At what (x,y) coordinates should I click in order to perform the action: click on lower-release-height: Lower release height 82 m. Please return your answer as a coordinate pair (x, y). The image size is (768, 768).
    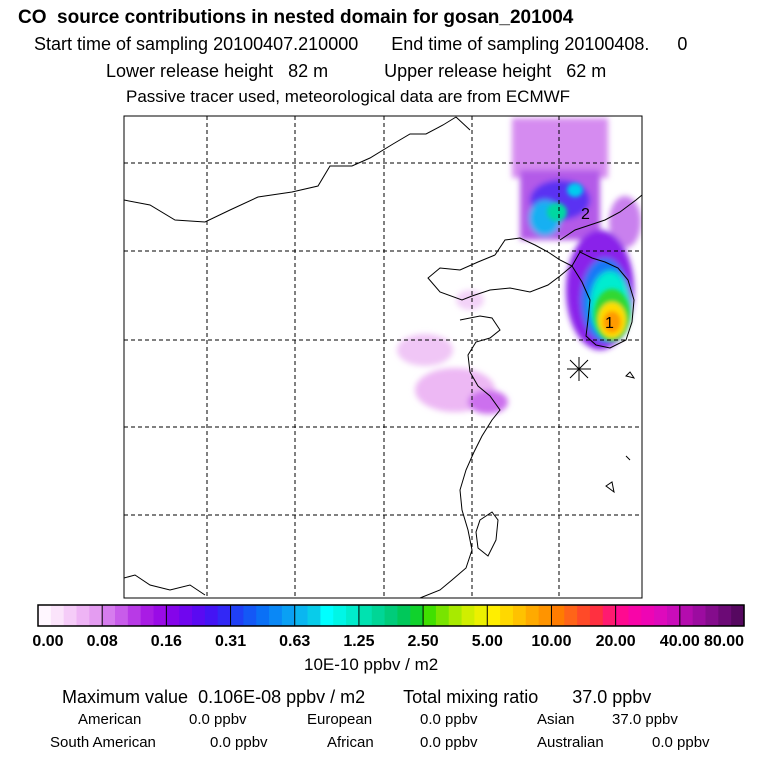
    Looking at the image, I should click on (217, 71).